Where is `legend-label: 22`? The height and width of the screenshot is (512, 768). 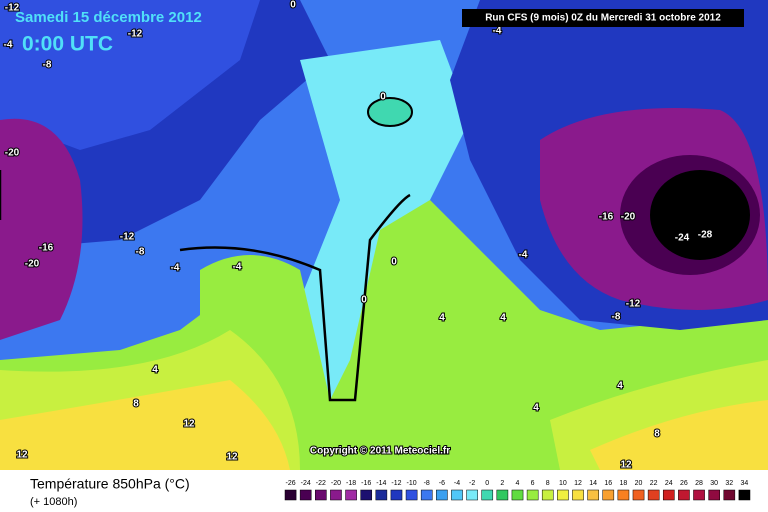 legend-label: 22 is located at coordinates (654, 483).